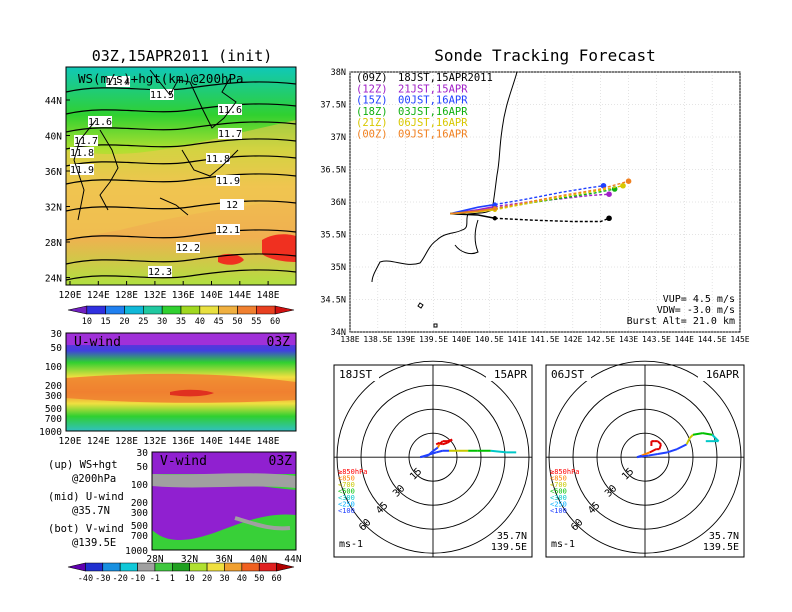  I want to click on pressure-legend-item: <850, so click(346, 479).